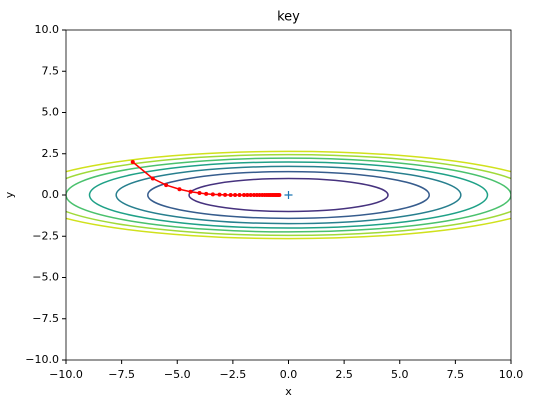 Image resolution: width=554 pixels, height=406 pixels. I want to click on x-tick-label: −10.0, so click(66, 374).